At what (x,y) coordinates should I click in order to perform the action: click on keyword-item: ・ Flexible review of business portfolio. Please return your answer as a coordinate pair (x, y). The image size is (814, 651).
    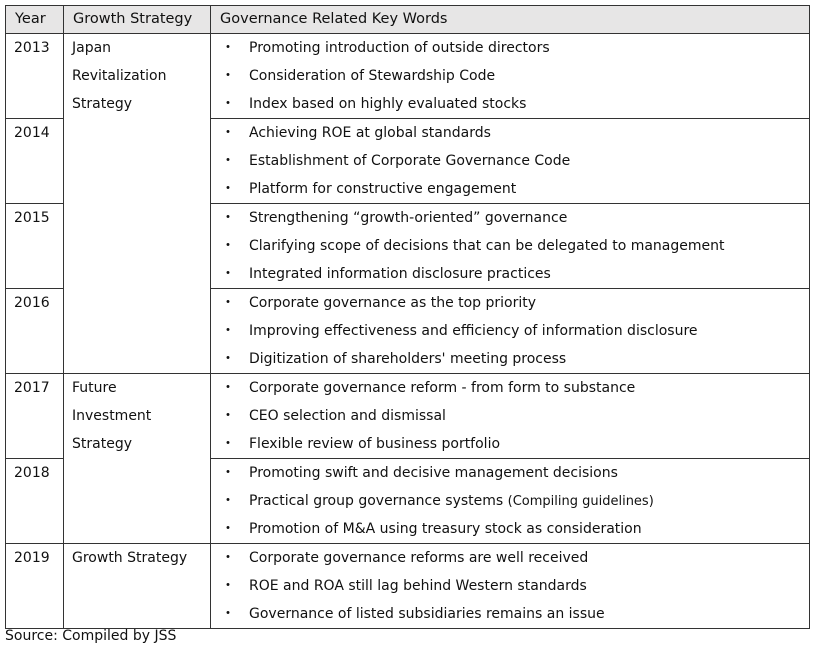
    Looking at the image, I should click on (515, 444).